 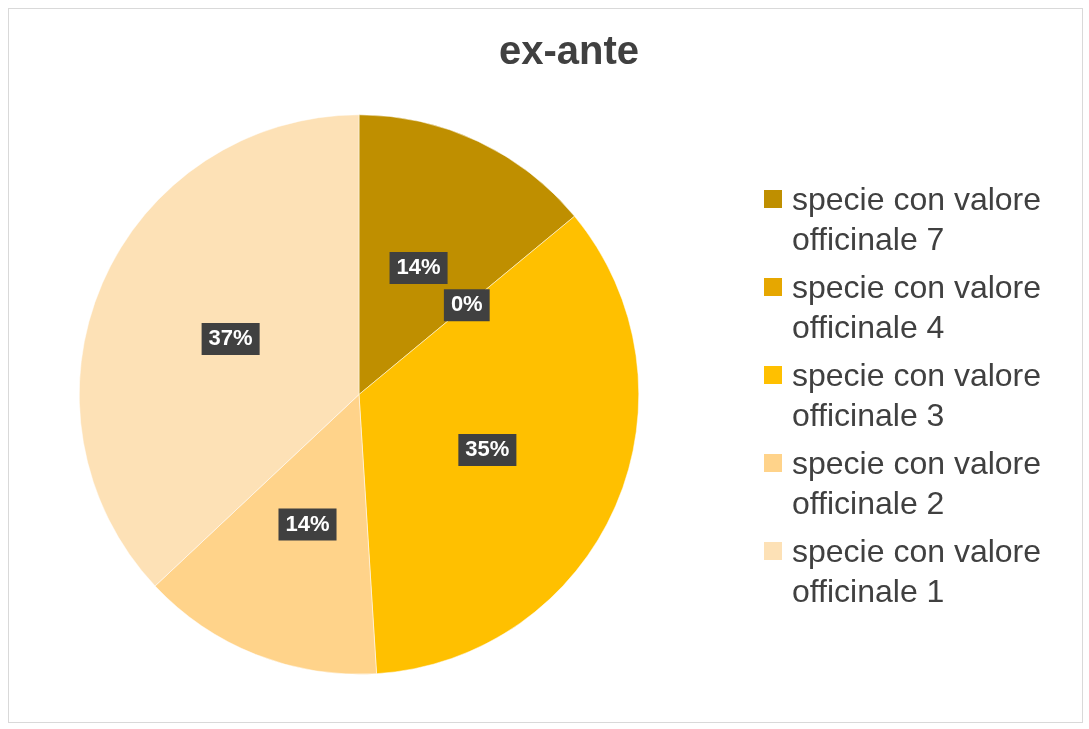 What do you see at coordinates (568, 50) in the screenshot?
I see `chart-title: ex-ante` at bounding box center [568, 50].